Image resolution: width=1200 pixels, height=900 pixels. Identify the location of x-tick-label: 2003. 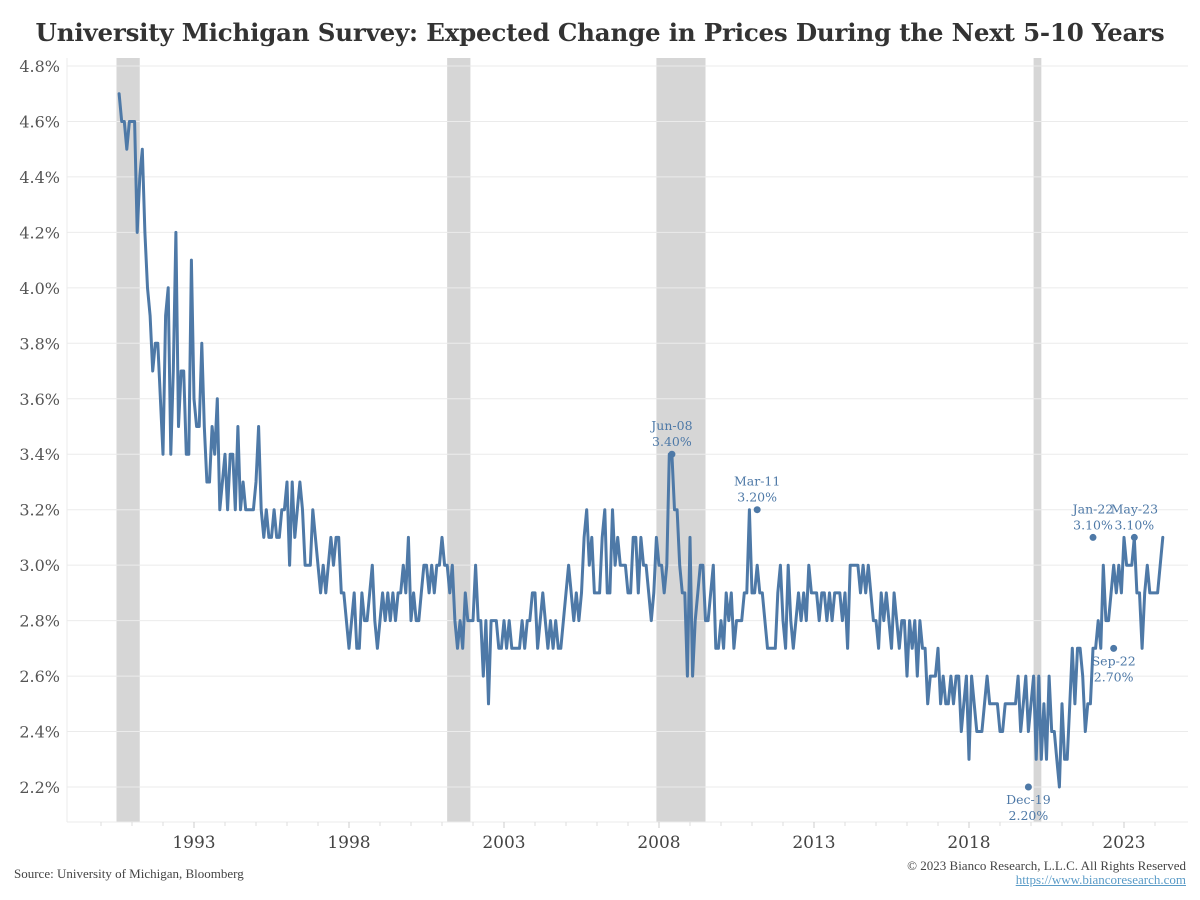
(503, 843).